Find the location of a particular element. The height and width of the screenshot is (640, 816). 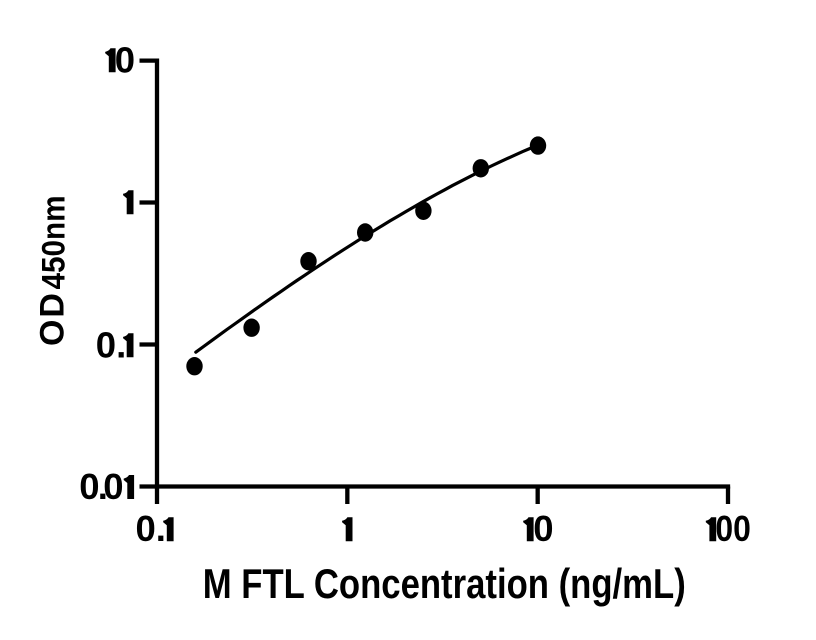

svg-text: M FTL Concentration (ng/mL) is located at coordinates (444, 583).